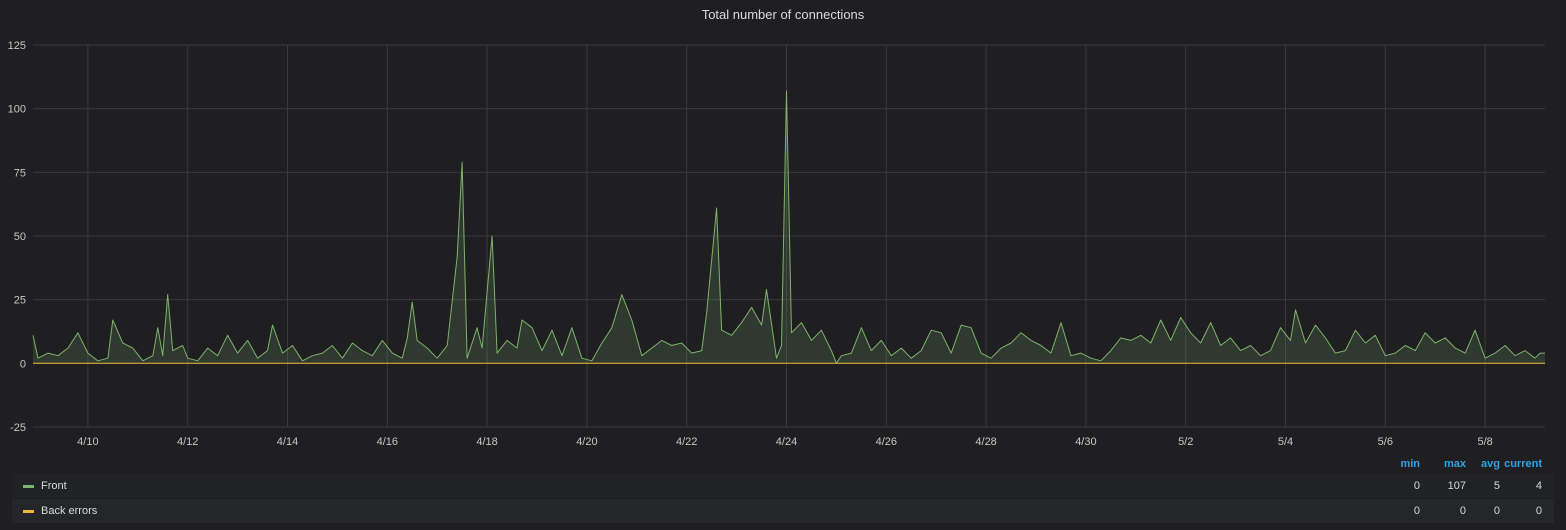 The width and height of the screenshot is (1566, 530). Describe the element at coordinates (1484, 441) in the screenshot. I see `x-tick-label: 5/8` at that location.